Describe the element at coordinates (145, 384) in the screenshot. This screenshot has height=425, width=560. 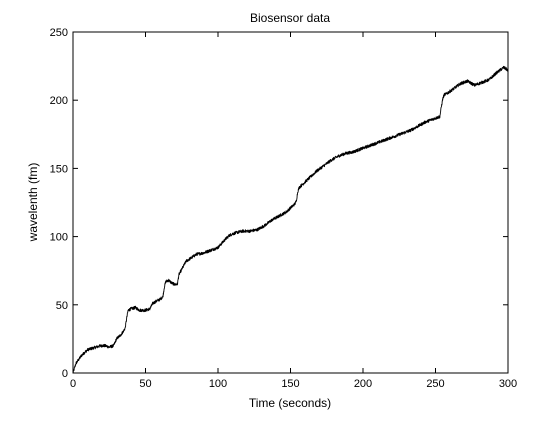
I see `x-tick-label: 50` at that location.